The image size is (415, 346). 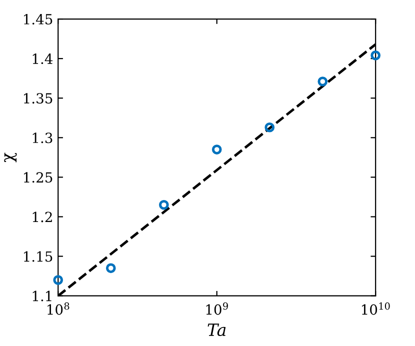 What do you see at coordinates (217, 330) in the screenshot?
I see `x-axis-title: Ta` at bounding box center [217, 330].